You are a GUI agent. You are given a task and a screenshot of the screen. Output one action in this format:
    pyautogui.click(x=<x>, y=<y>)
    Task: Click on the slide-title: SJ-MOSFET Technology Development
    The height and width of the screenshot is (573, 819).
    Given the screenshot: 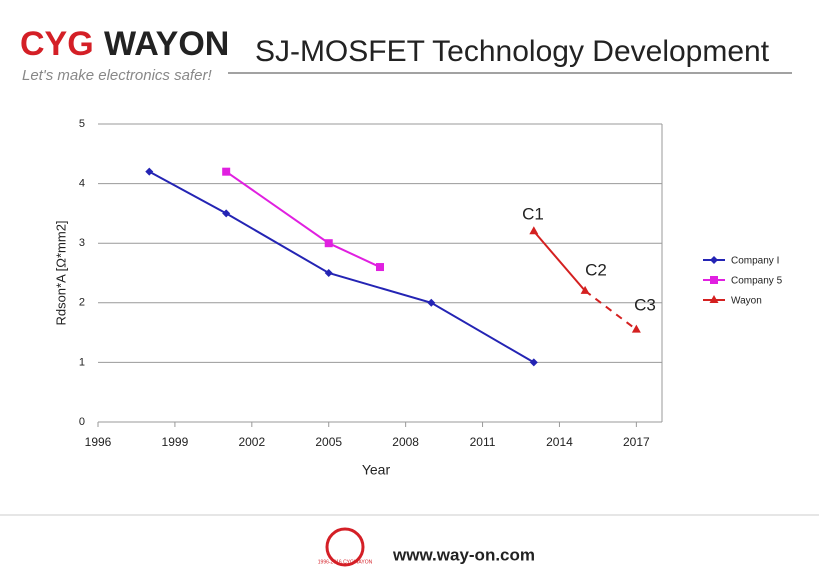 What is the action you would take?
    pyautogui.click(x=512, y=51)
    